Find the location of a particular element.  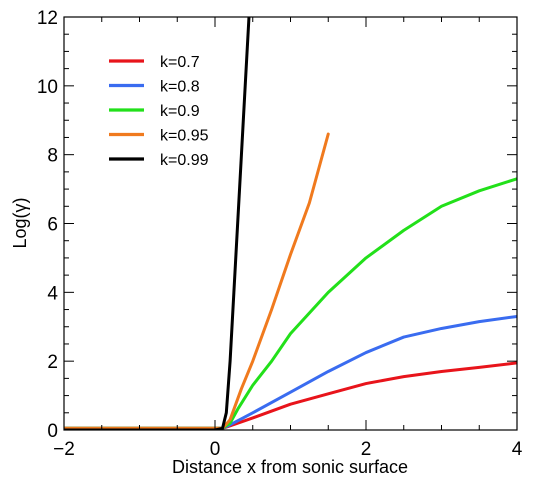

y-tick-label: 6 is located at coordinates (52, 225).